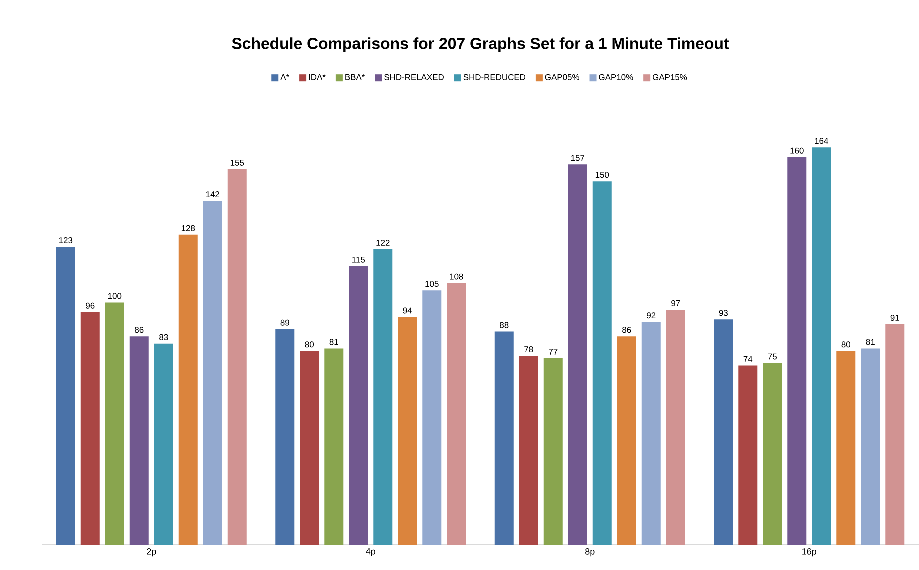  What do you see at coordinates (651, 315) in the screenshot?
I see `data-label: 92` at bounding box center [651, 315].